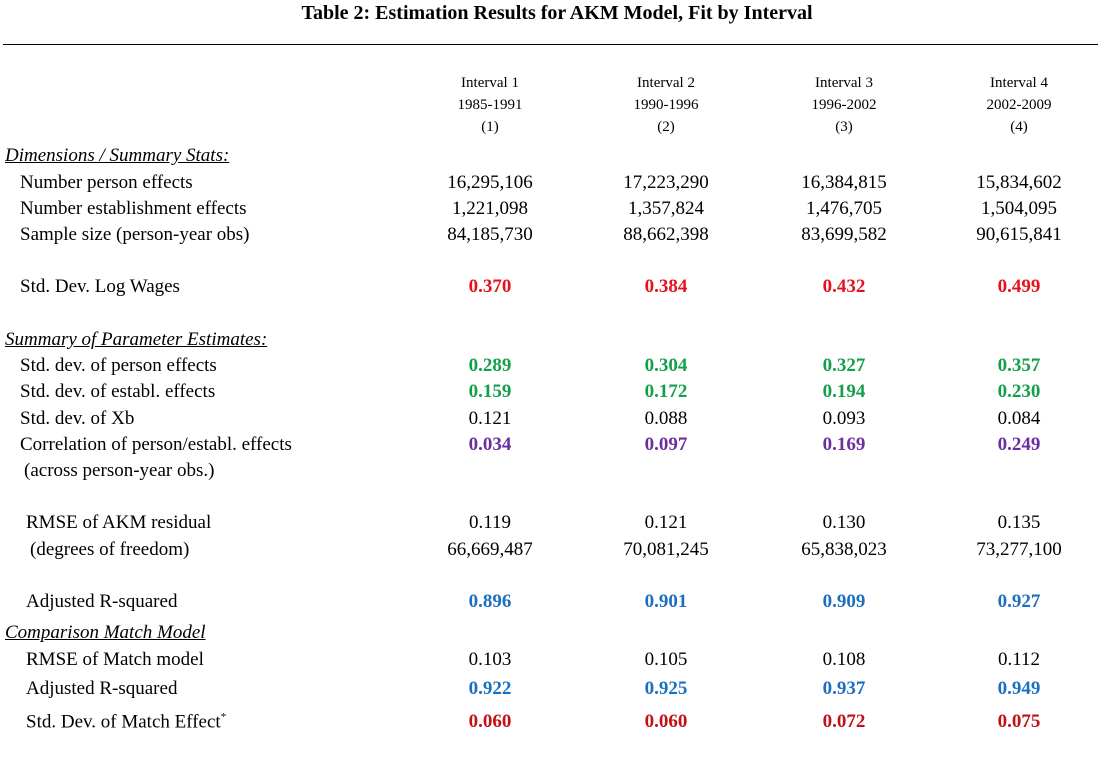 The width and height of the screenshot is (1114, 780). I want to click on cell-sample-size-2: 88,662,398, so click(666, 234).